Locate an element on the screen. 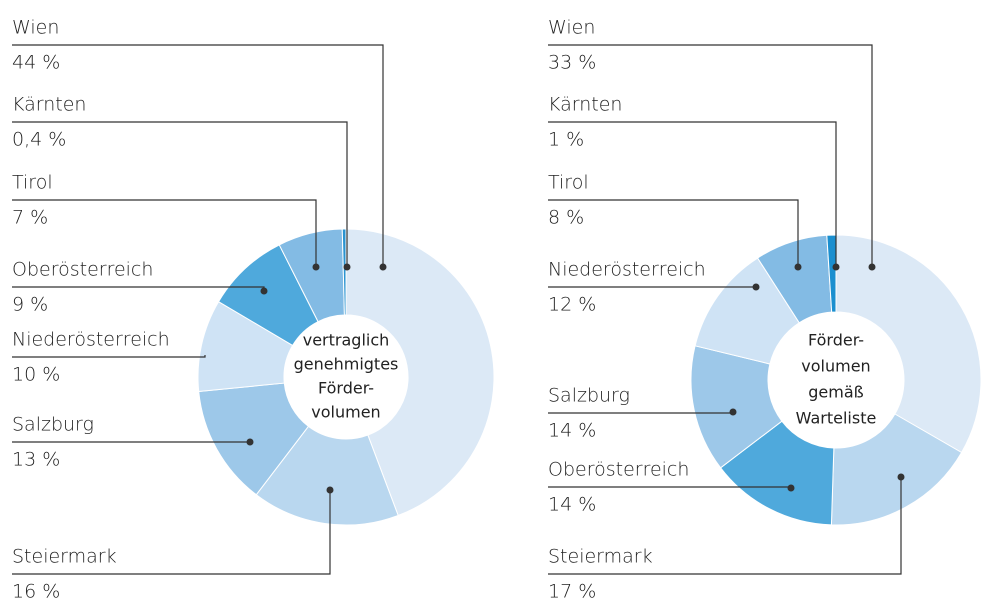  value-label: 13 % is located at coordinates (36, 460).